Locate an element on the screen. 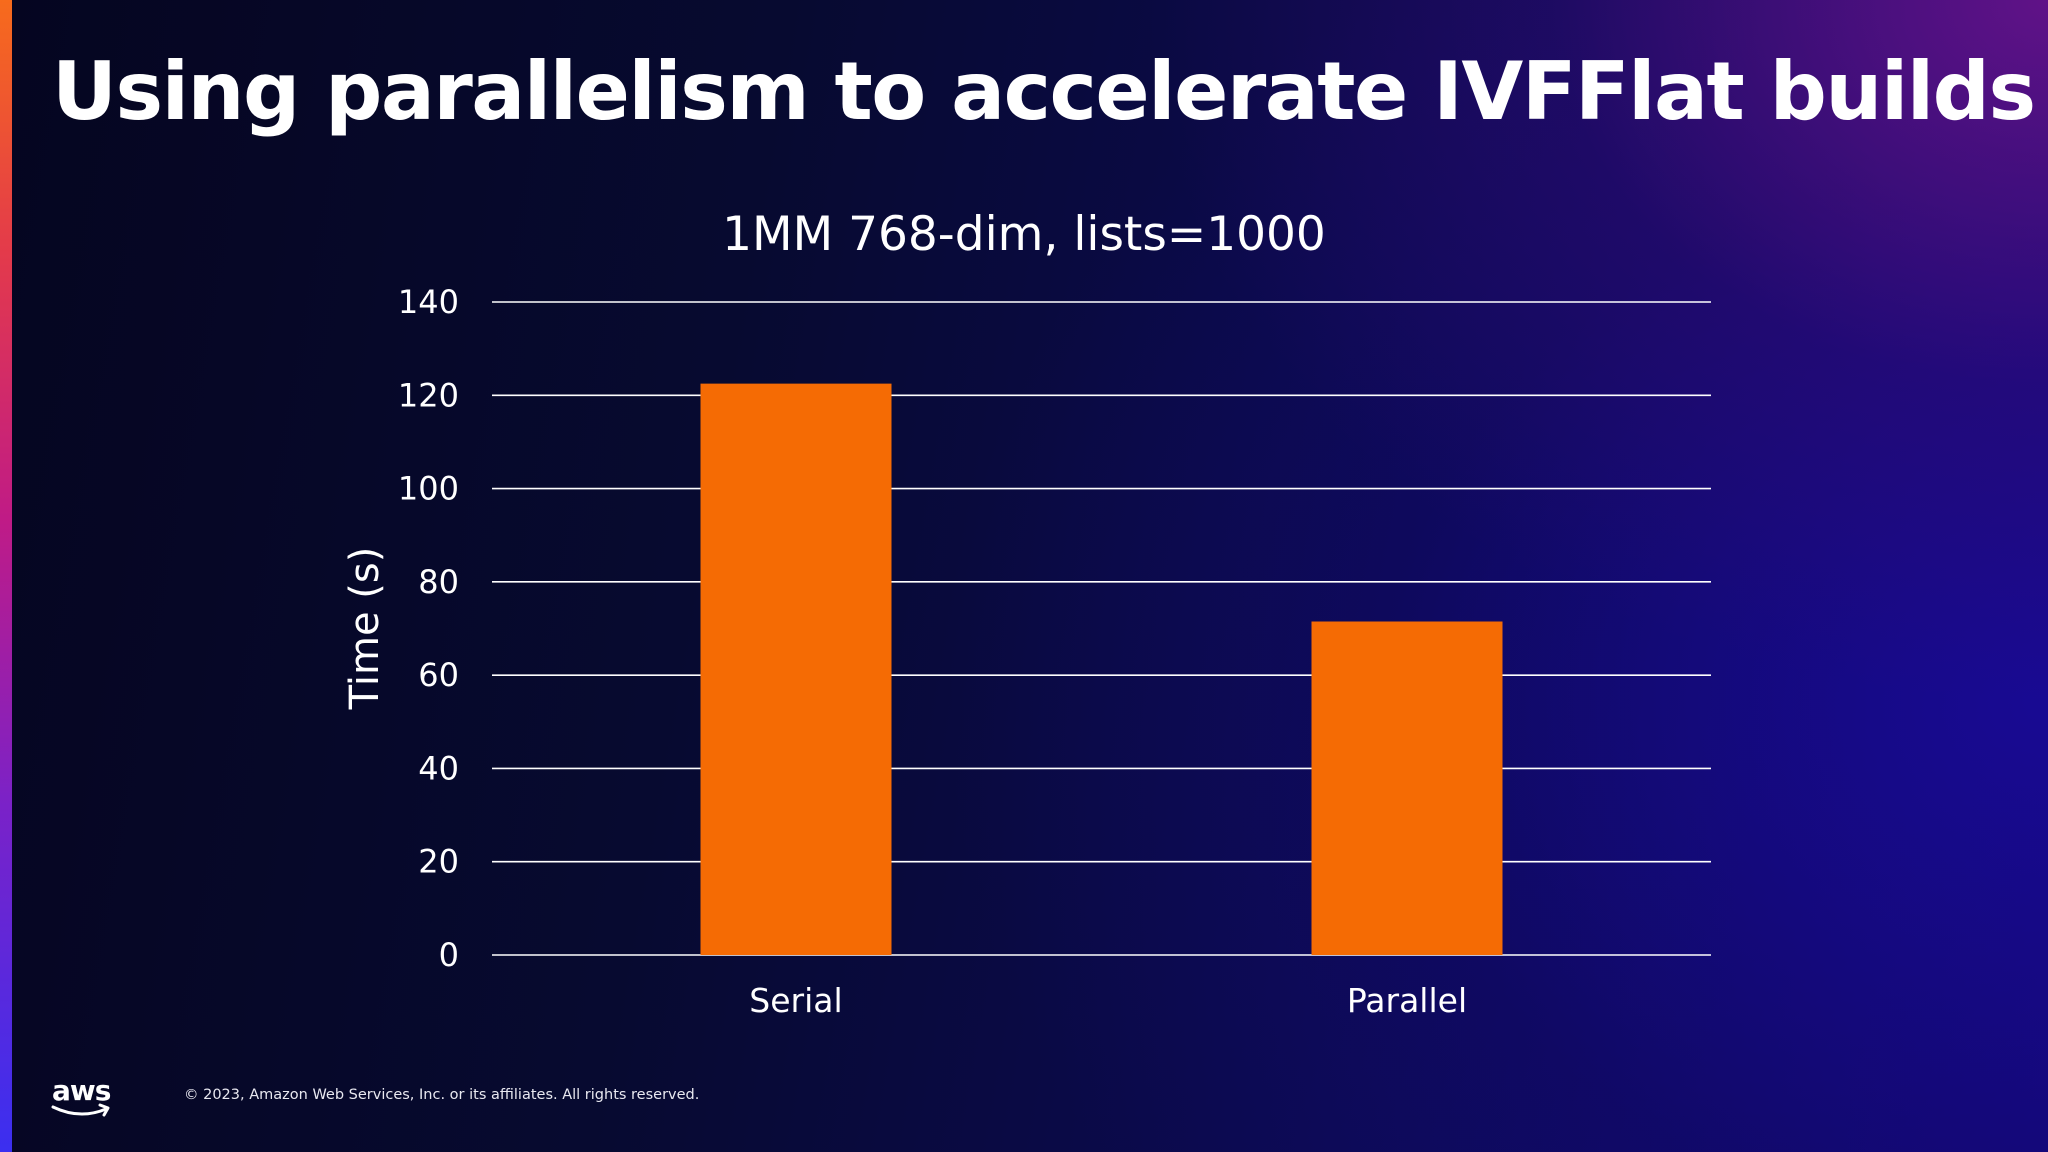 This screenshot has width=2048, height=1152. bar-parallel is located at coordinates (1407, 788).